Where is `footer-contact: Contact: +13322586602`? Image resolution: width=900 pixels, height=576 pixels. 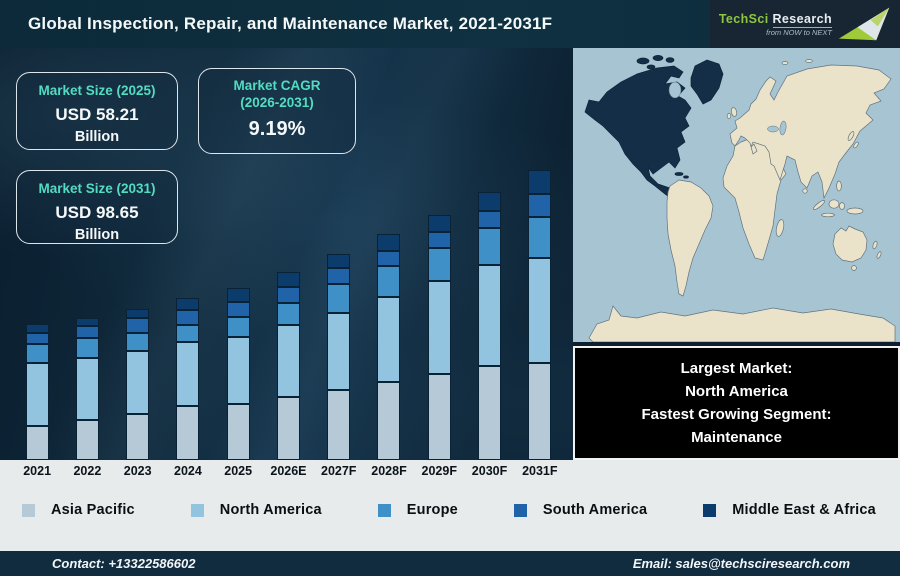
footer-contact: Contact: +13322586602 is located at coordinates (124, 563).